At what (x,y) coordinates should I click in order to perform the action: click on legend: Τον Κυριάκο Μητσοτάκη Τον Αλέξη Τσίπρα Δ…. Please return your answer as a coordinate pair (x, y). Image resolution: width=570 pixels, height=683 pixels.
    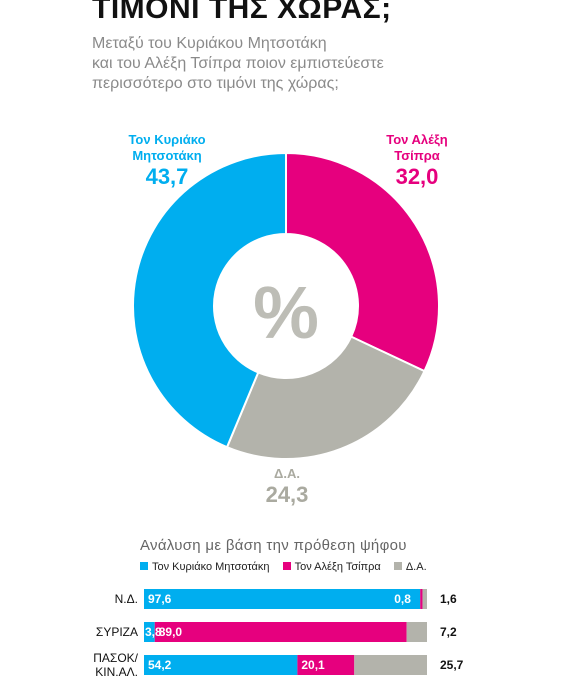
    Looking at the image, I should click on (288, 567).